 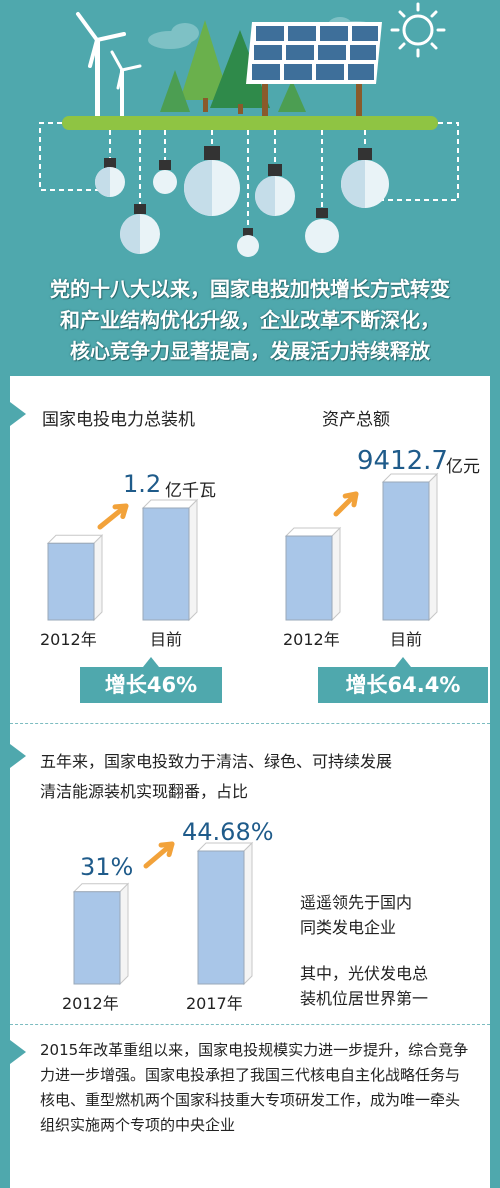 I want to click on assets-value-unit: 亿元, so click(x=463, y=467).